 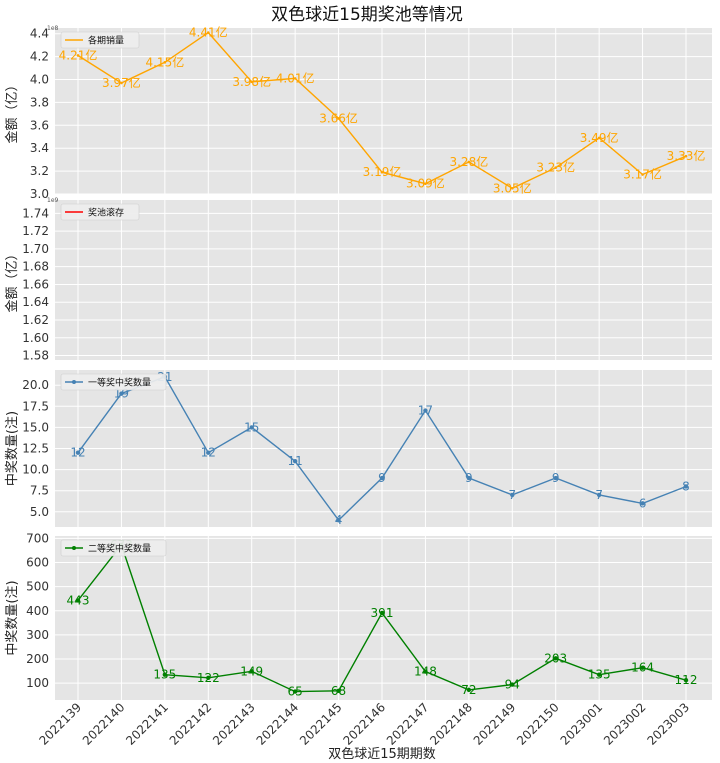 I want to click on data-label: 112, so click(x=686, y=680).